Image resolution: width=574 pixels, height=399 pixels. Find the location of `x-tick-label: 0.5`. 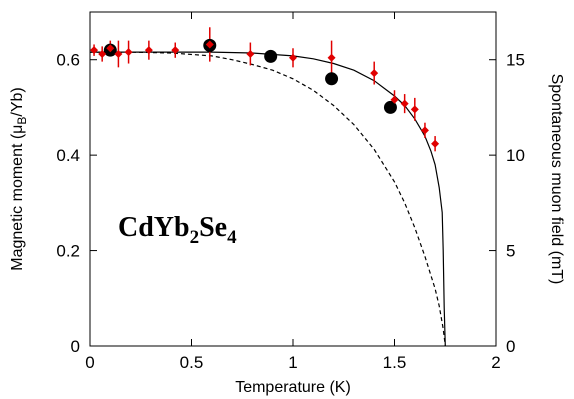

x-tick-label: 0.5 is located at coordinates (192, 362).